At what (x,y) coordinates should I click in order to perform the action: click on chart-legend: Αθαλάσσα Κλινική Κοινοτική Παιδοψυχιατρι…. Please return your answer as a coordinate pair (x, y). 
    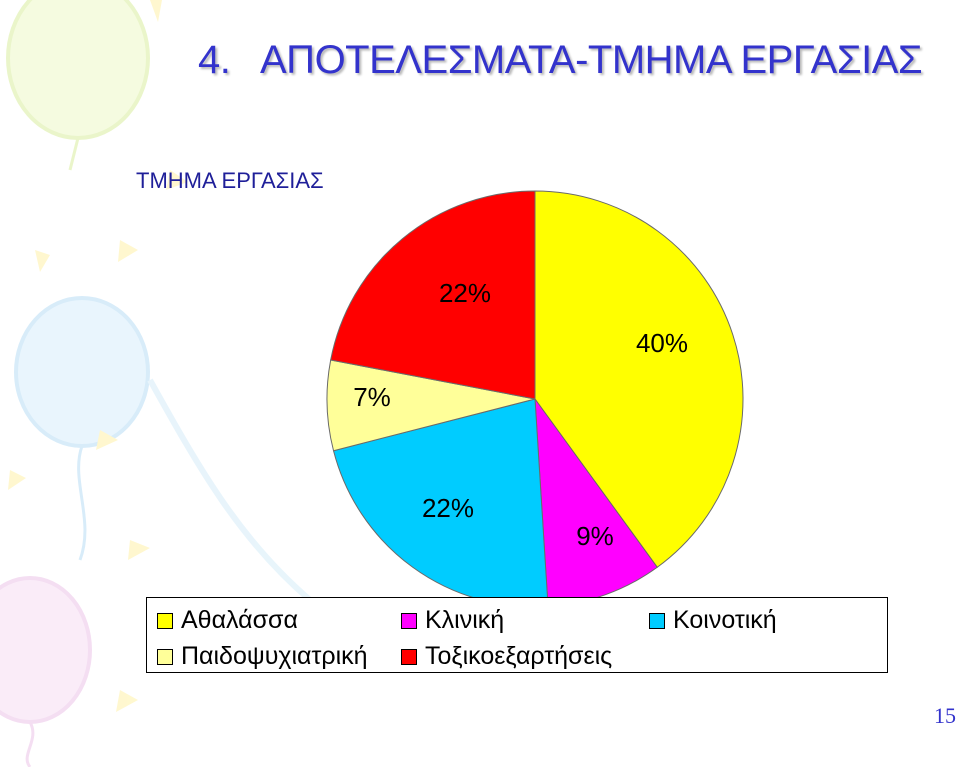
    Looking at the image, I should click on (517, 635).